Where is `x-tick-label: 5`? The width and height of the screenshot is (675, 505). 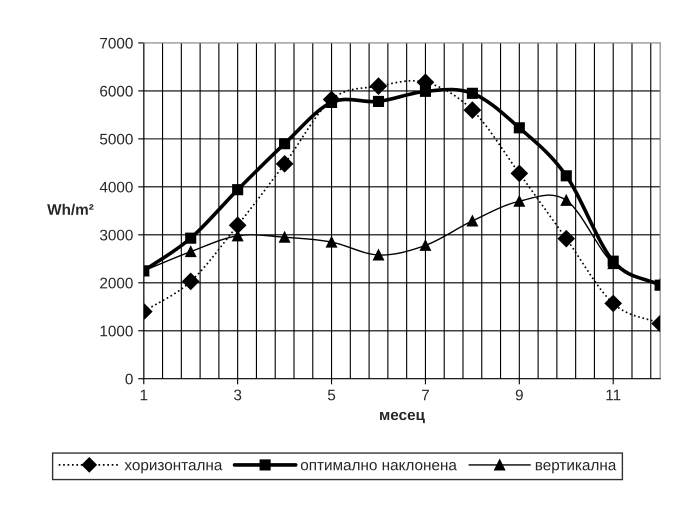 x-tick-label: 5 is located at coordinates (332, 395).